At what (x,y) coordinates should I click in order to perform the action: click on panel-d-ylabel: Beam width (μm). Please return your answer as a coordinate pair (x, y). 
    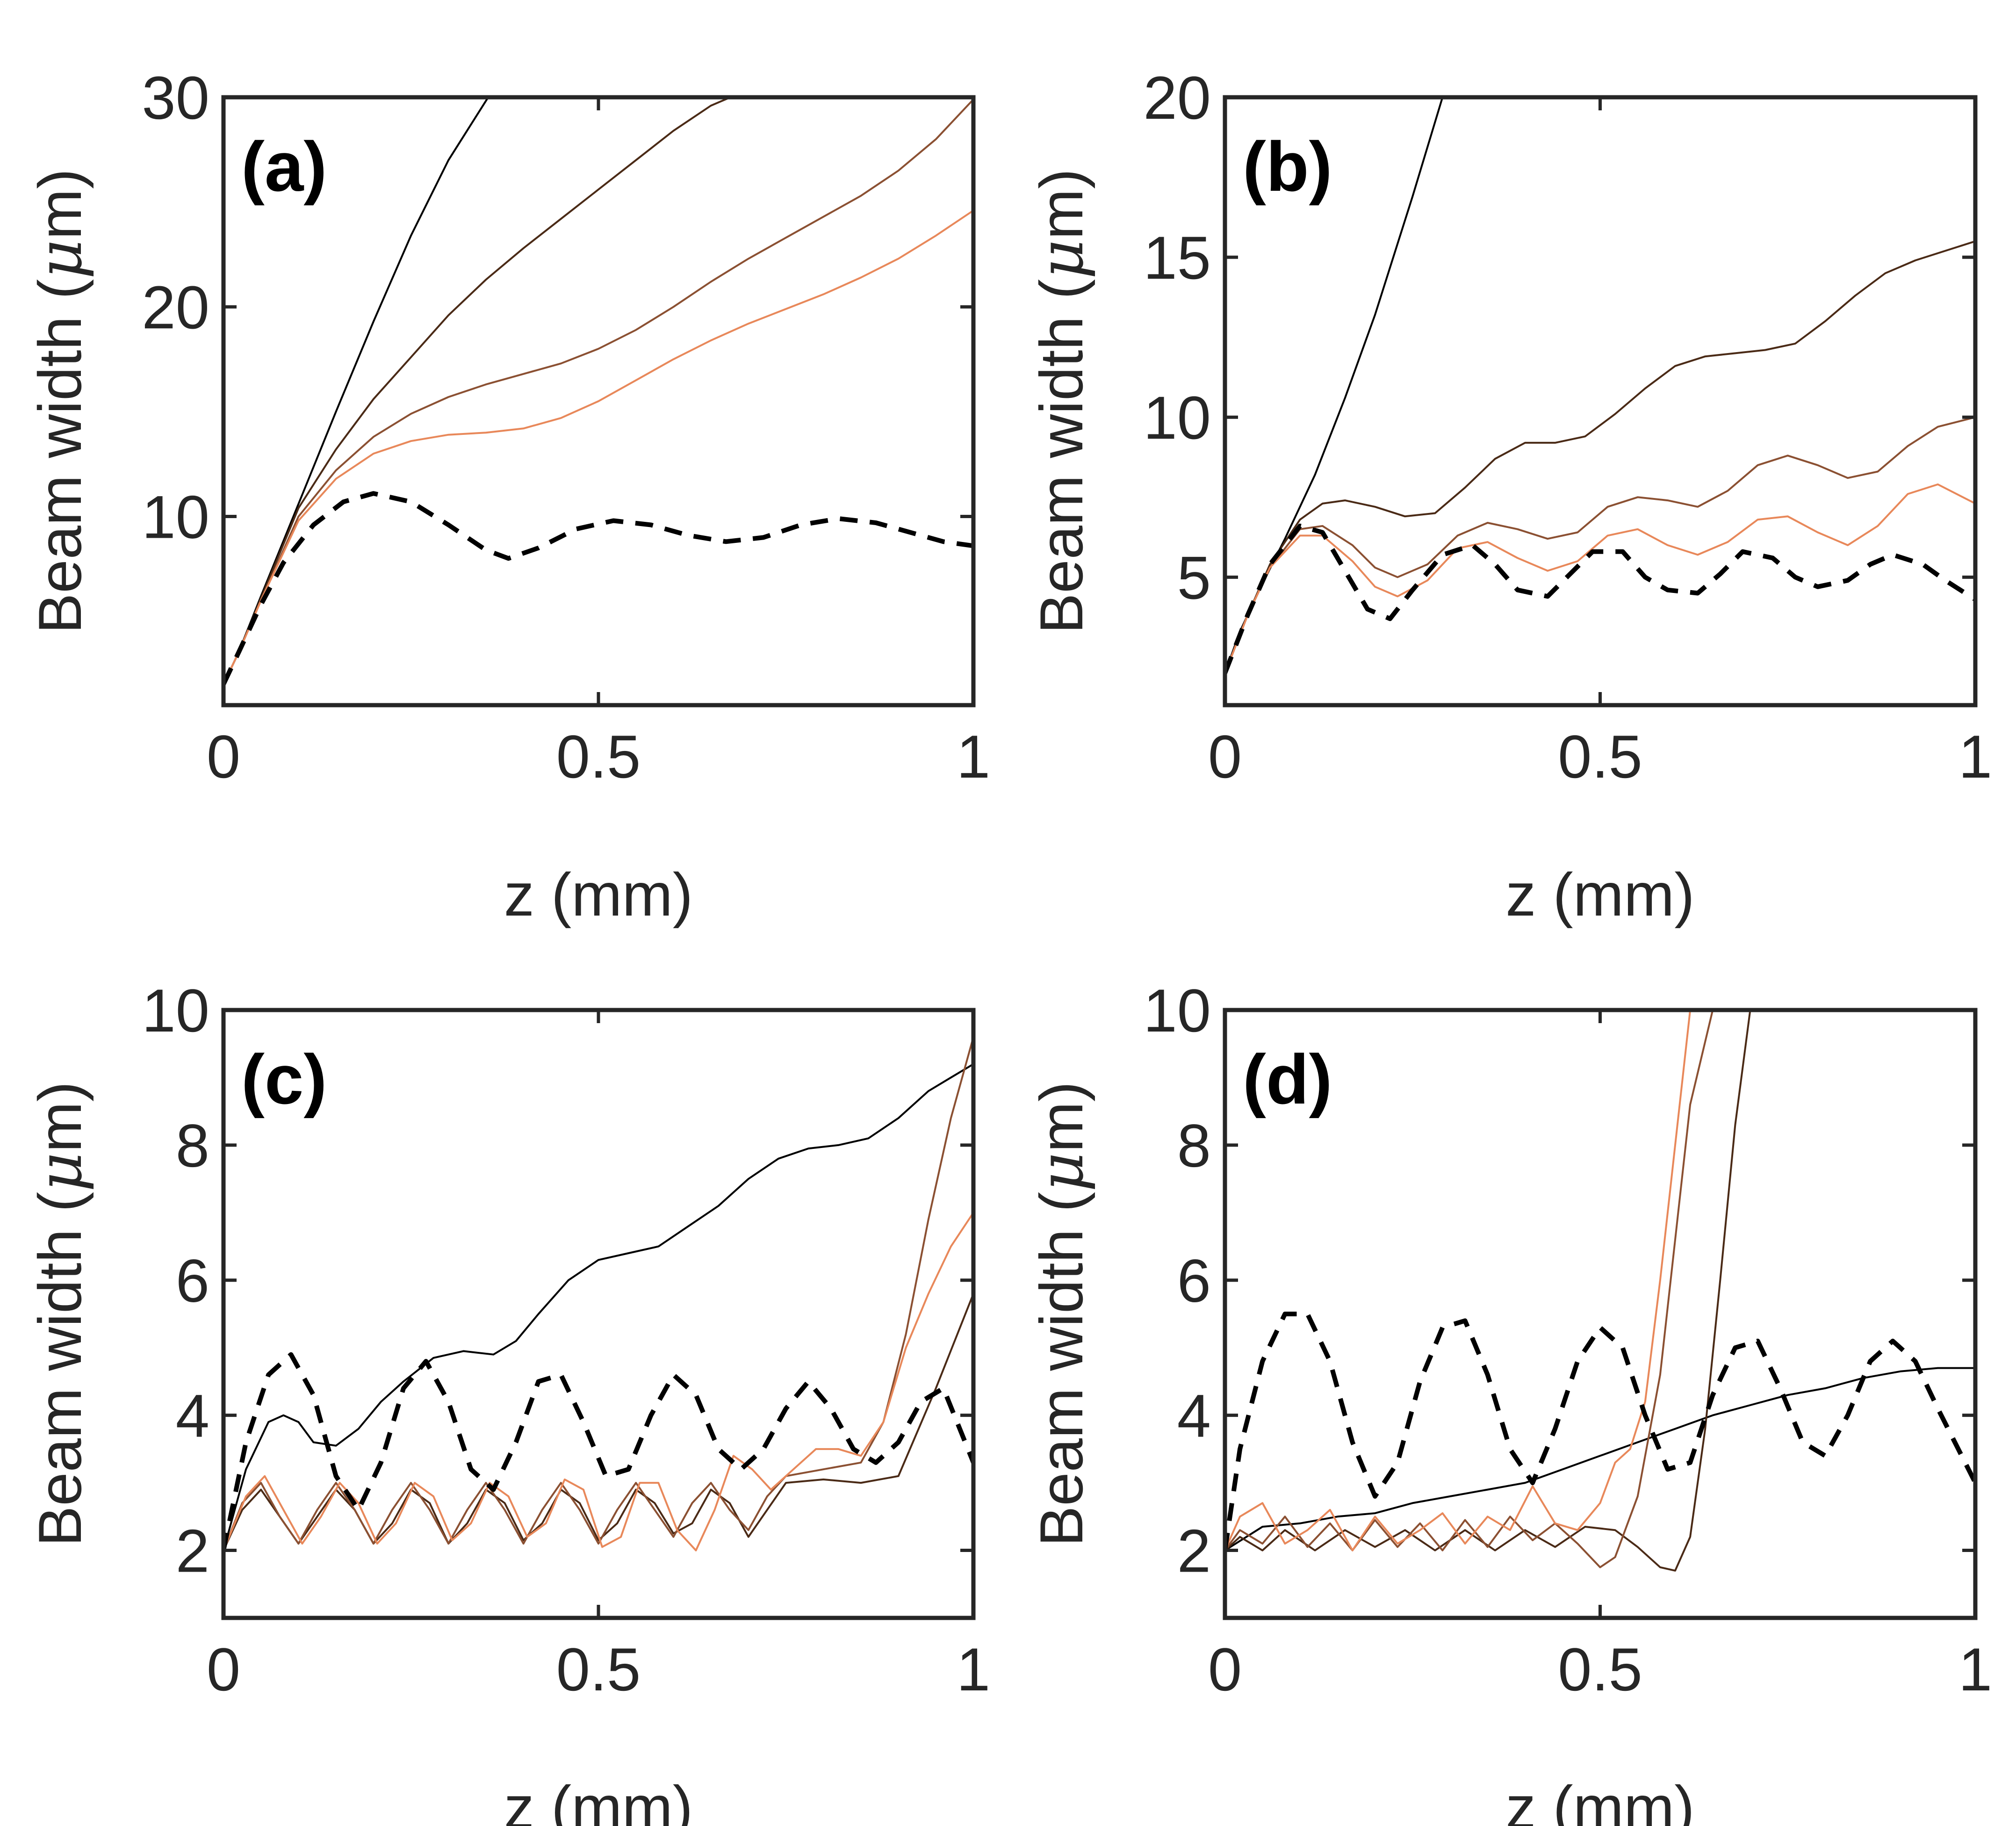
    Looking at the image, I should click on (1061, 1314).